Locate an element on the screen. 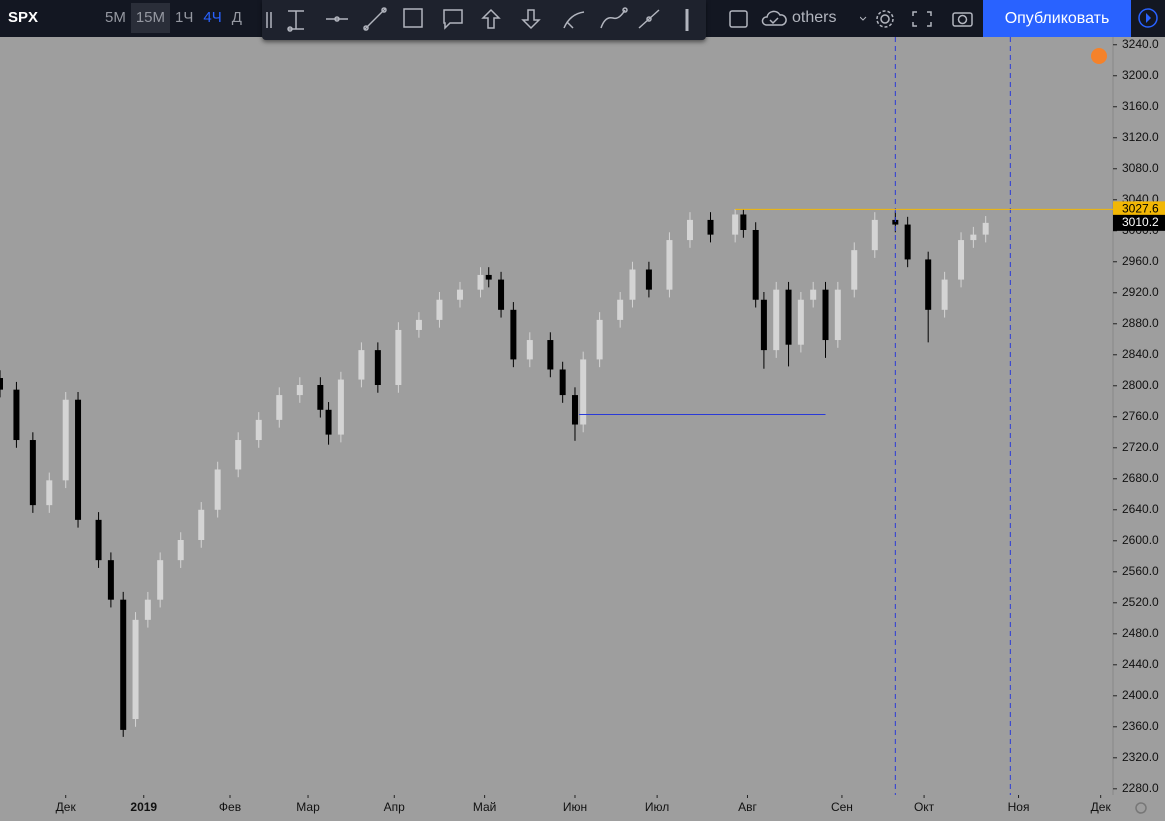 The image size is (1165, 821). alert-dot is located at coordinates (1099, 56).